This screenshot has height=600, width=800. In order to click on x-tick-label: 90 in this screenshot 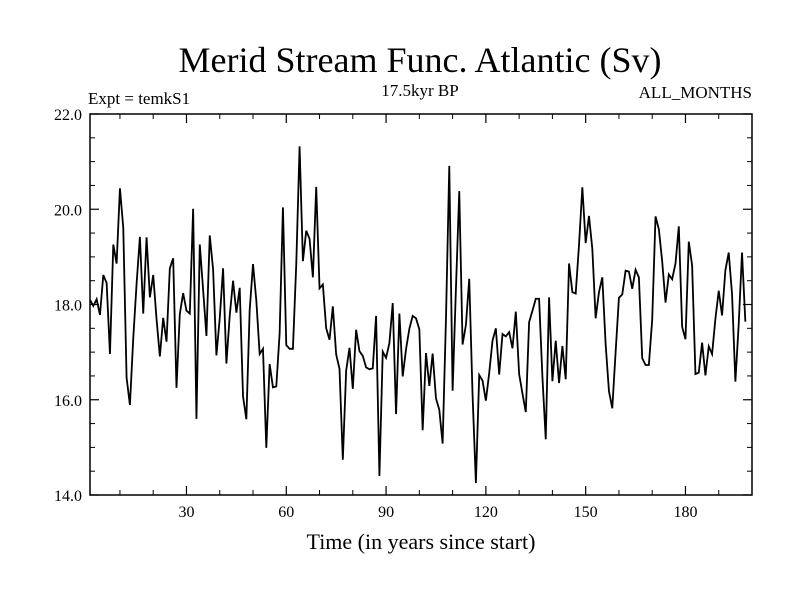, I will do `click(386, 512)`.